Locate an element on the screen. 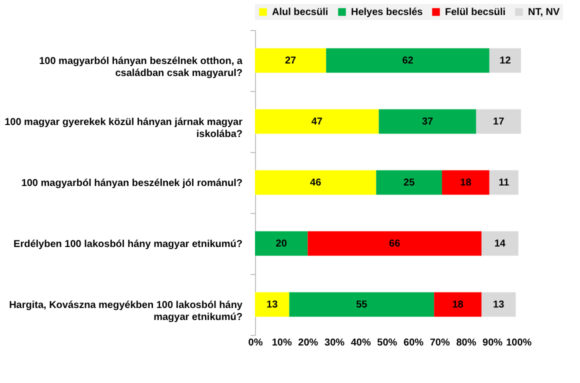 The height and width of the screenshot is (383, 580). y-tick-label: Erdélyben 100 lakosból hány magyar etnikumú? is located at coordinates (128, 244).